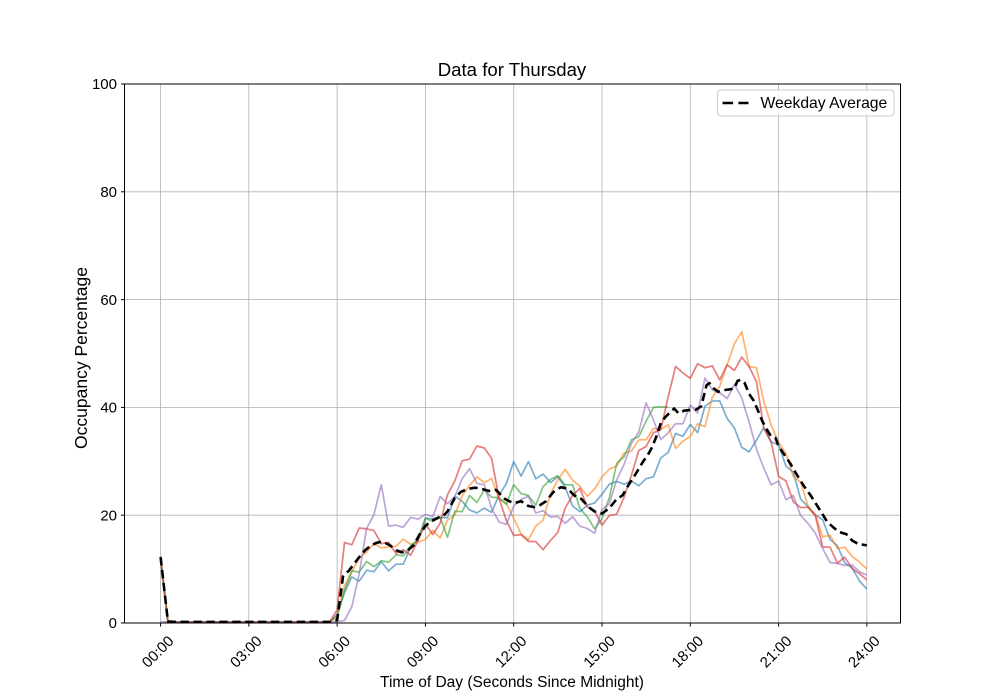 The height and width of the screenshot is (700, 1000). Describe the element at coordinates (512, 682) in the screenshot. I see `svg-text:Time of Day (Seconds Since Mid: Time of Day (Seconds Since Midnight)` at that location.